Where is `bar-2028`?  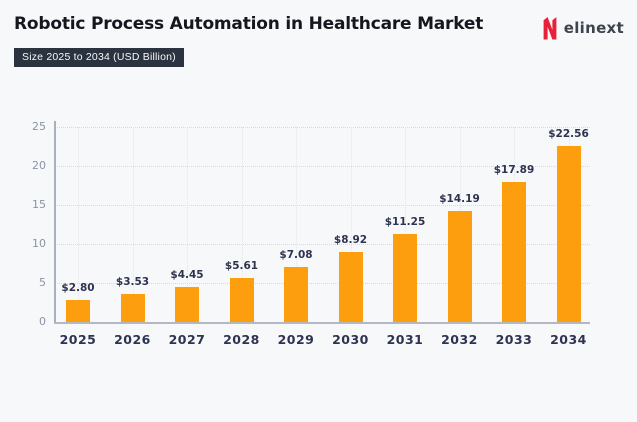 bar-2028 is located at coordinates (241, 300).